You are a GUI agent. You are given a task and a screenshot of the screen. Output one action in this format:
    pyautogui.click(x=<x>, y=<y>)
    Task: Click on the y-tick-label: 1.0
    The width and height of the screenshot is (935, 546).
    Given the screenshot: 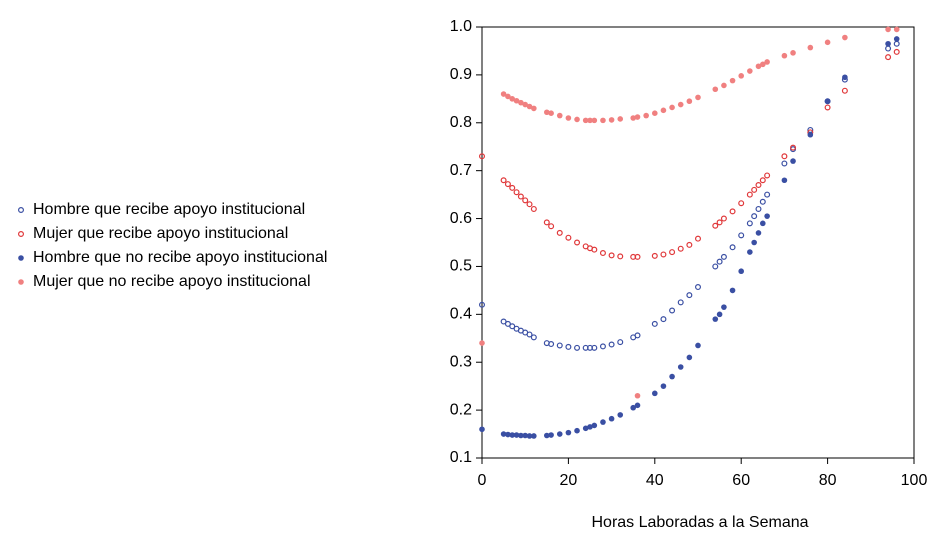 What is the action you would take?
    pyautogui.click(x=461, y=26)
    